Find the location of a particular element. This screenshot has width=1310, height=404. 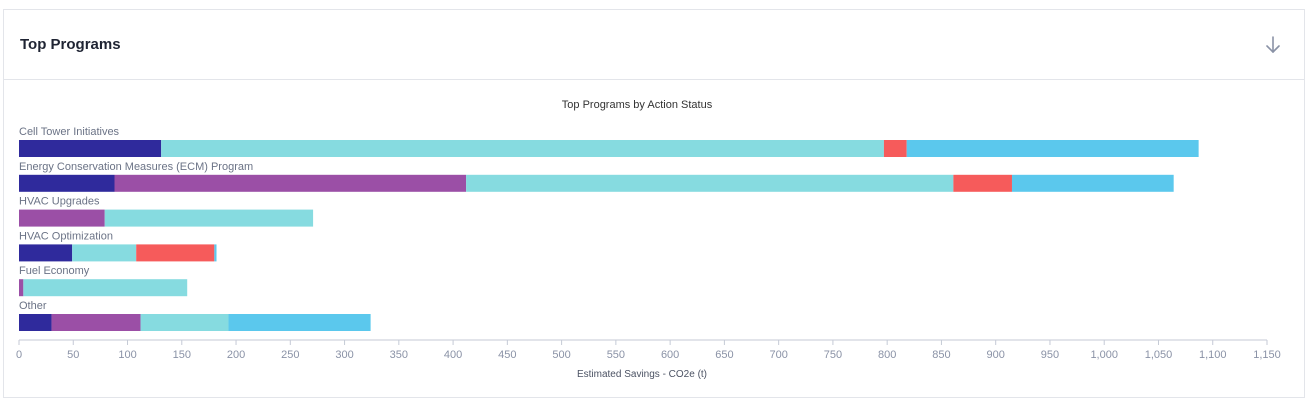

x-tick-label: 500 is located at coordinates (561, 355).